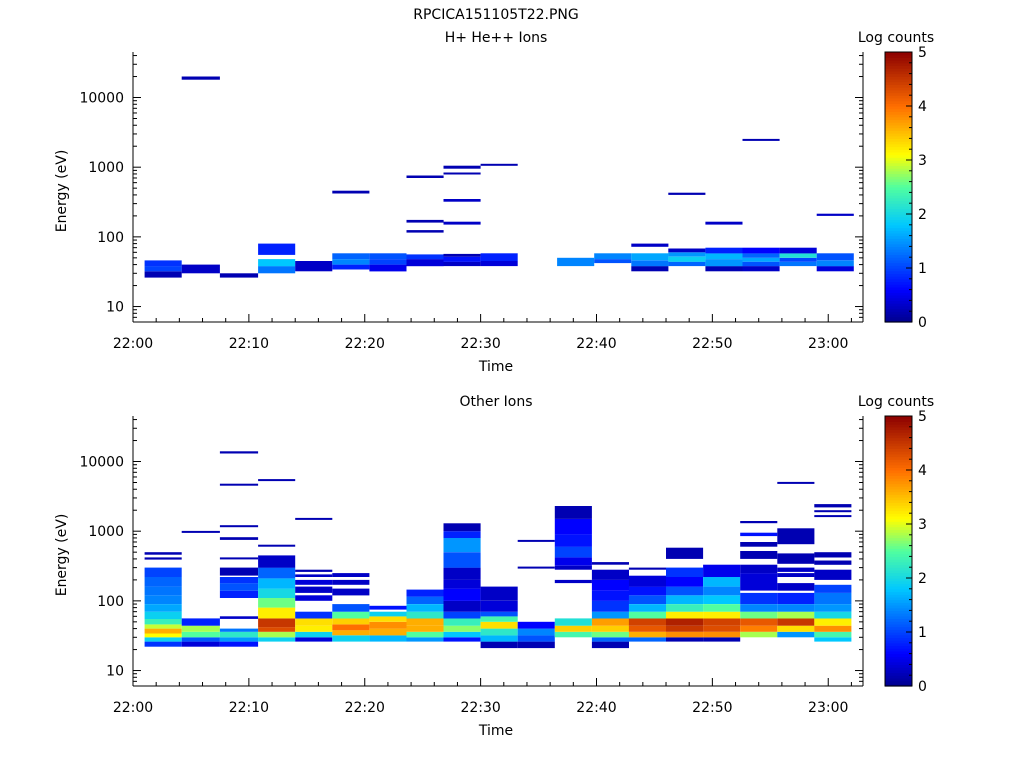 This screenshot has width=1024, height=768. I want to click on x-tick-label: 23:00, so click(828, 708).